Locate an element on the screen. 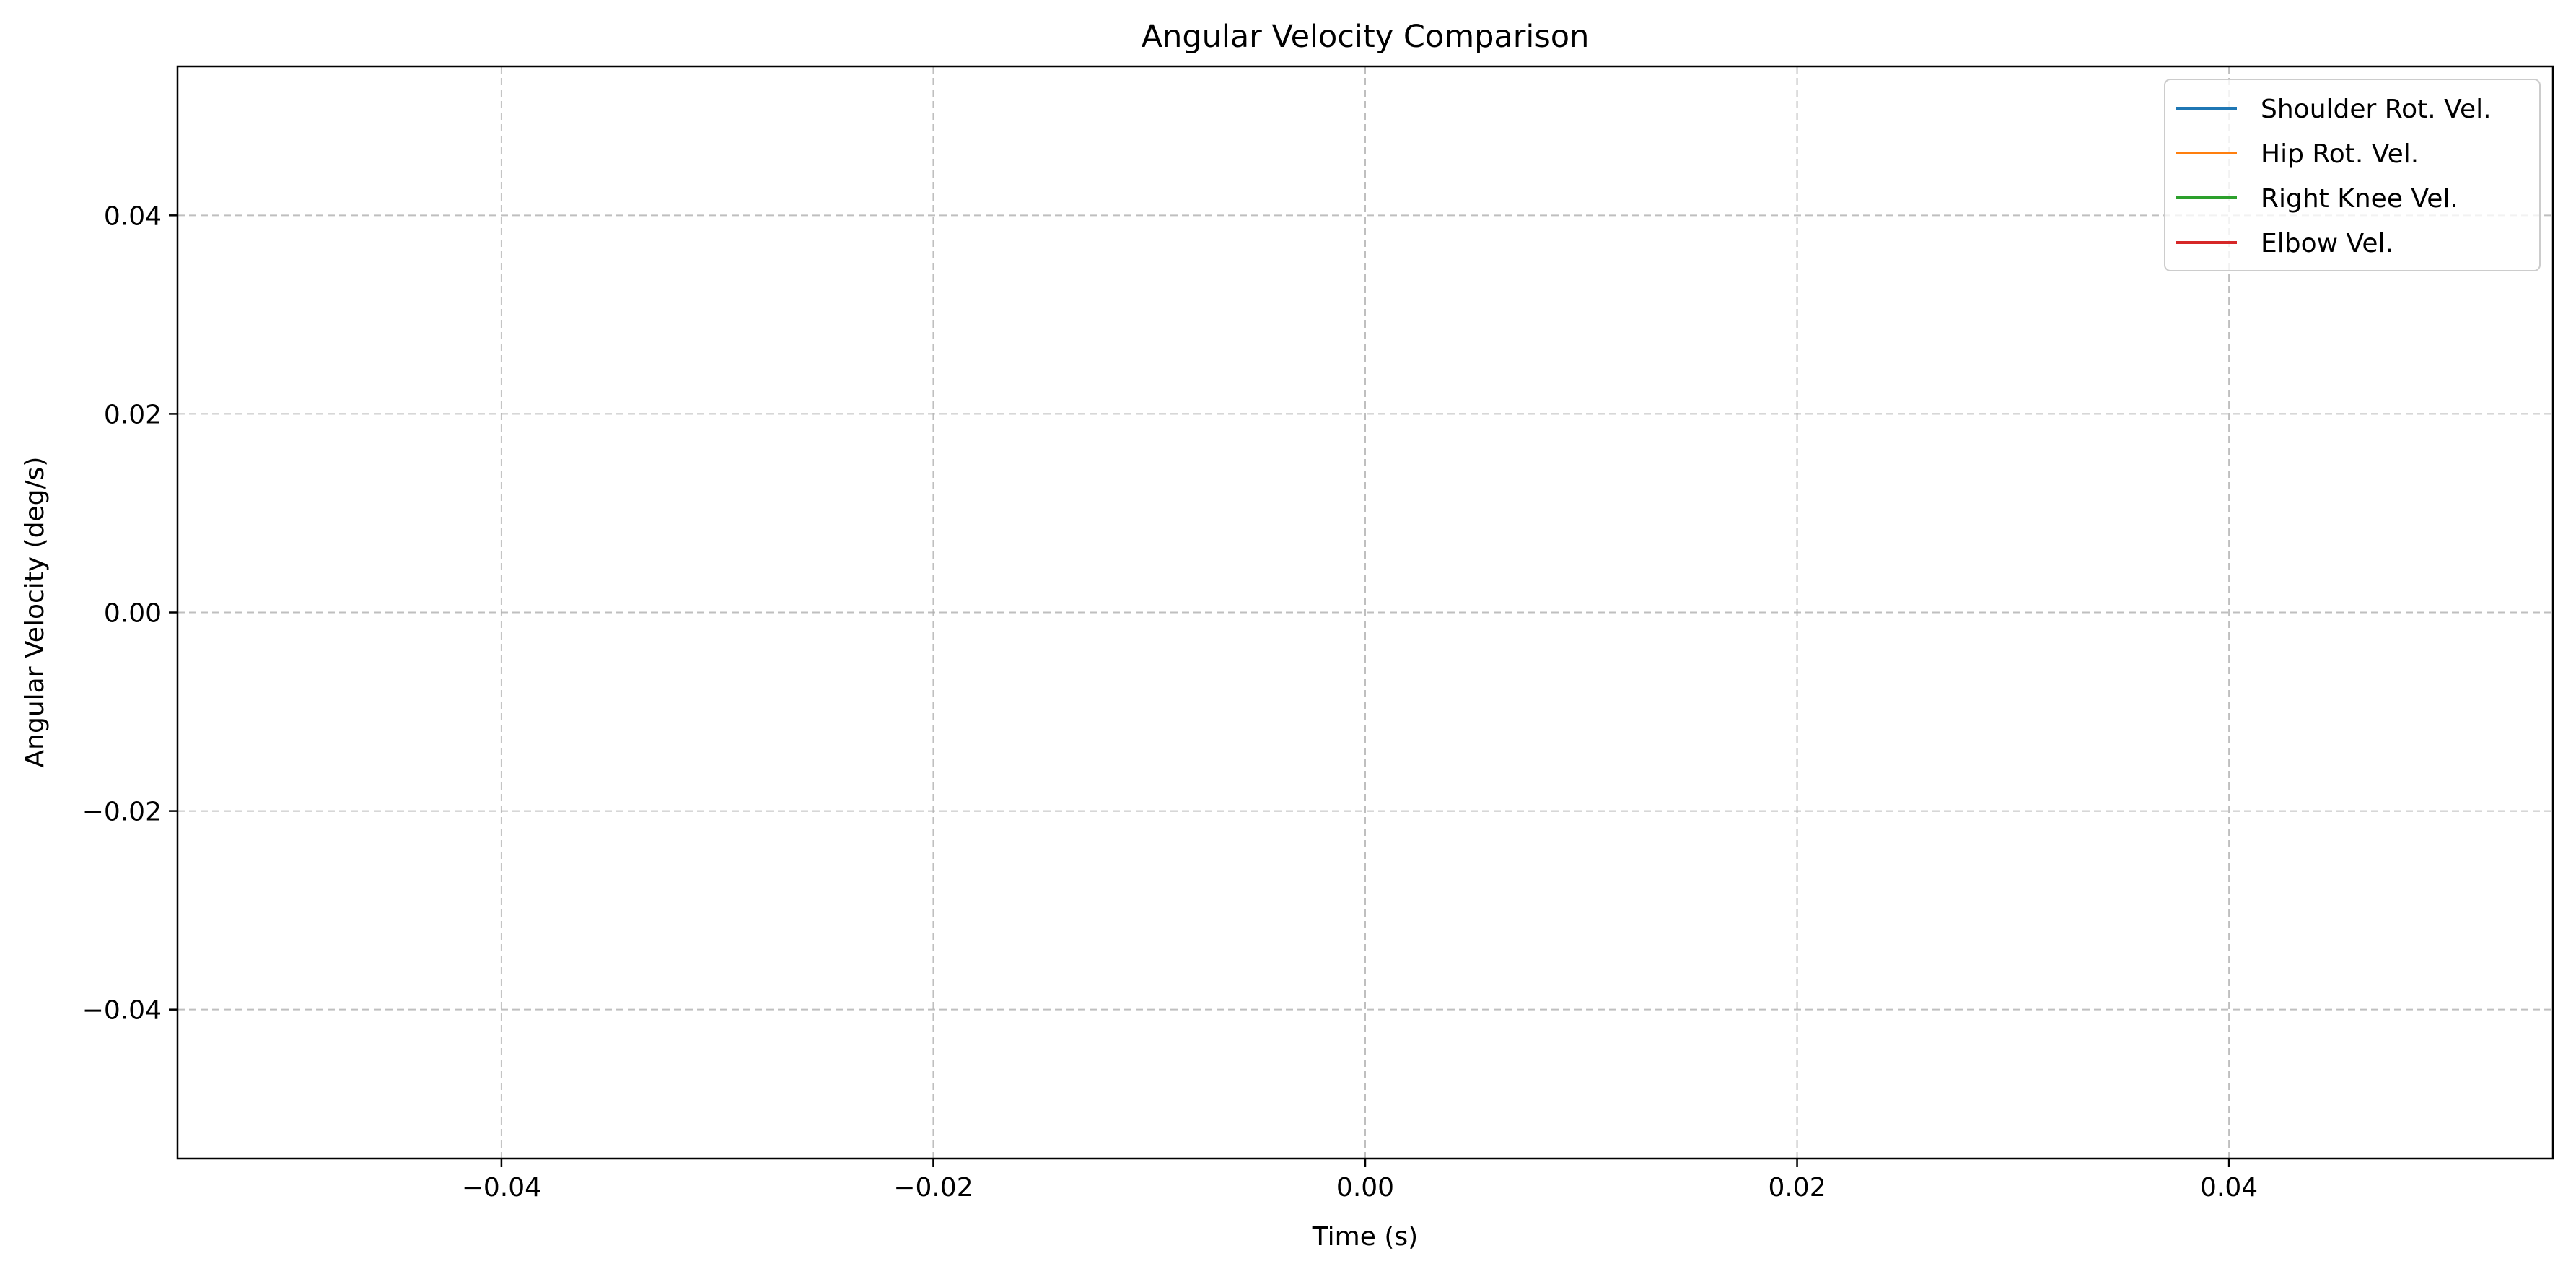 Image resolution: width=2576 pixels, height=1274 pixels. y-tick-label: 0.02 is located at coordinates (133, 414).